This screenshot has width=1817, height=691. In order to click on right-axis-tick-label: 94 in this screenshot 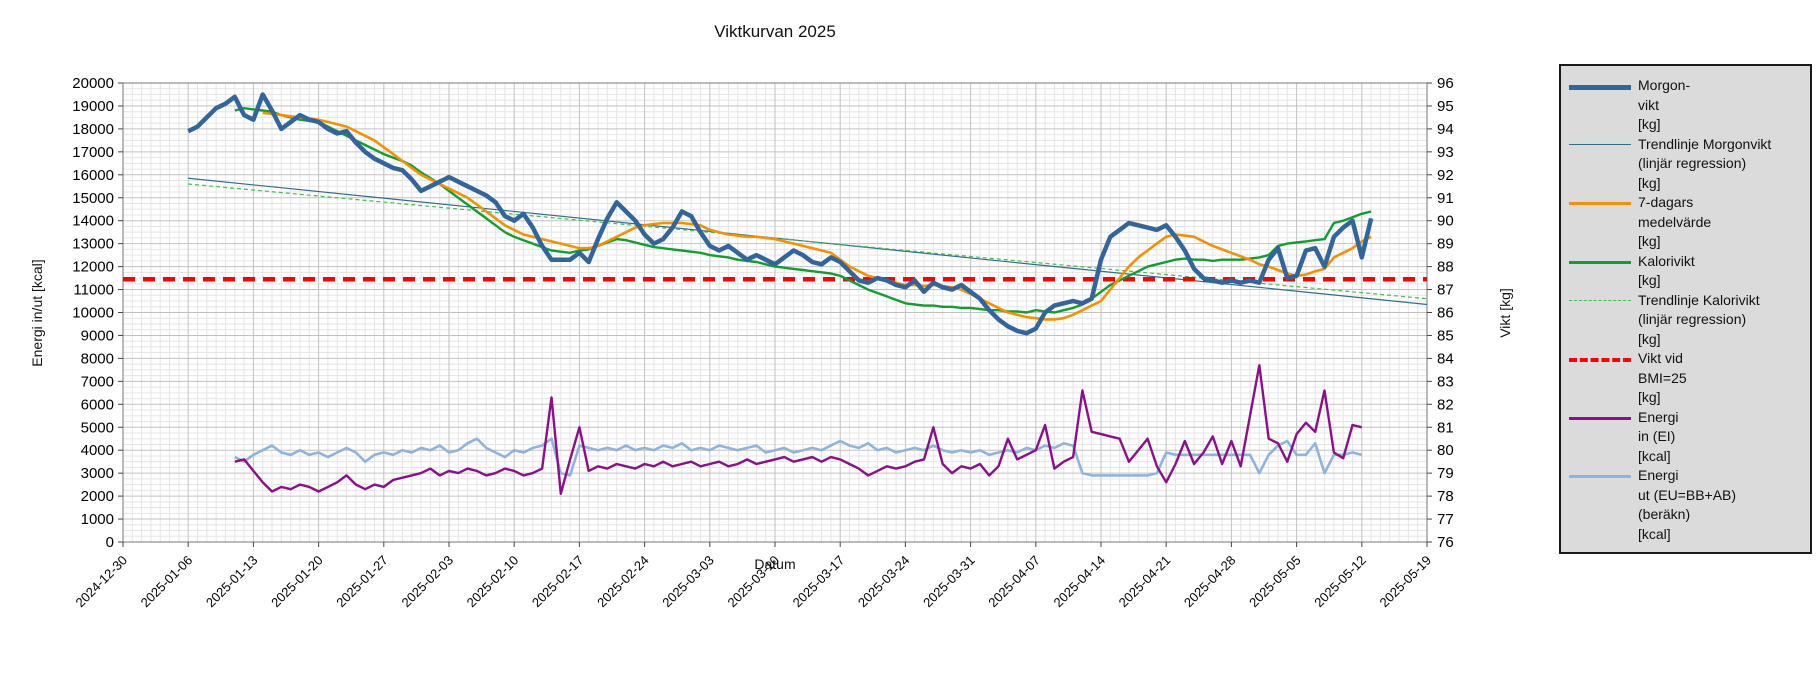, I will do `click(1445, 129)`.